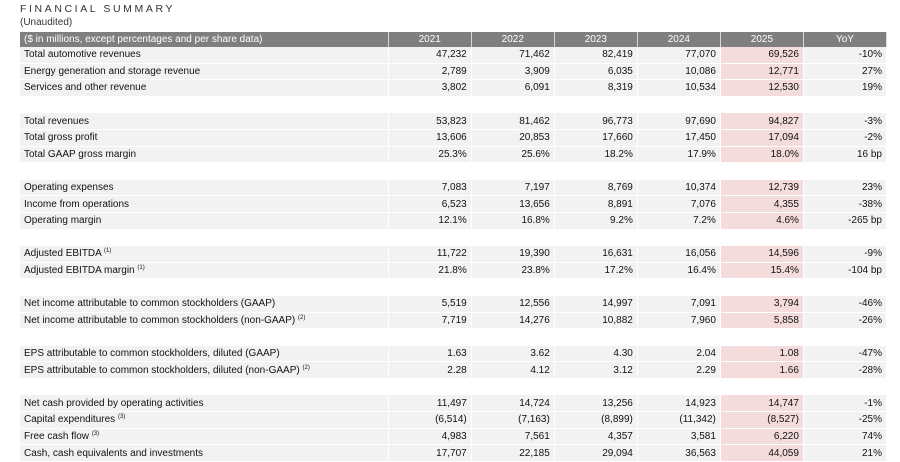  What do you see at coordinates (762, 138) in the screenshot?
I see `value-cell-2025: 17,094` at bounding box center [762, 138].